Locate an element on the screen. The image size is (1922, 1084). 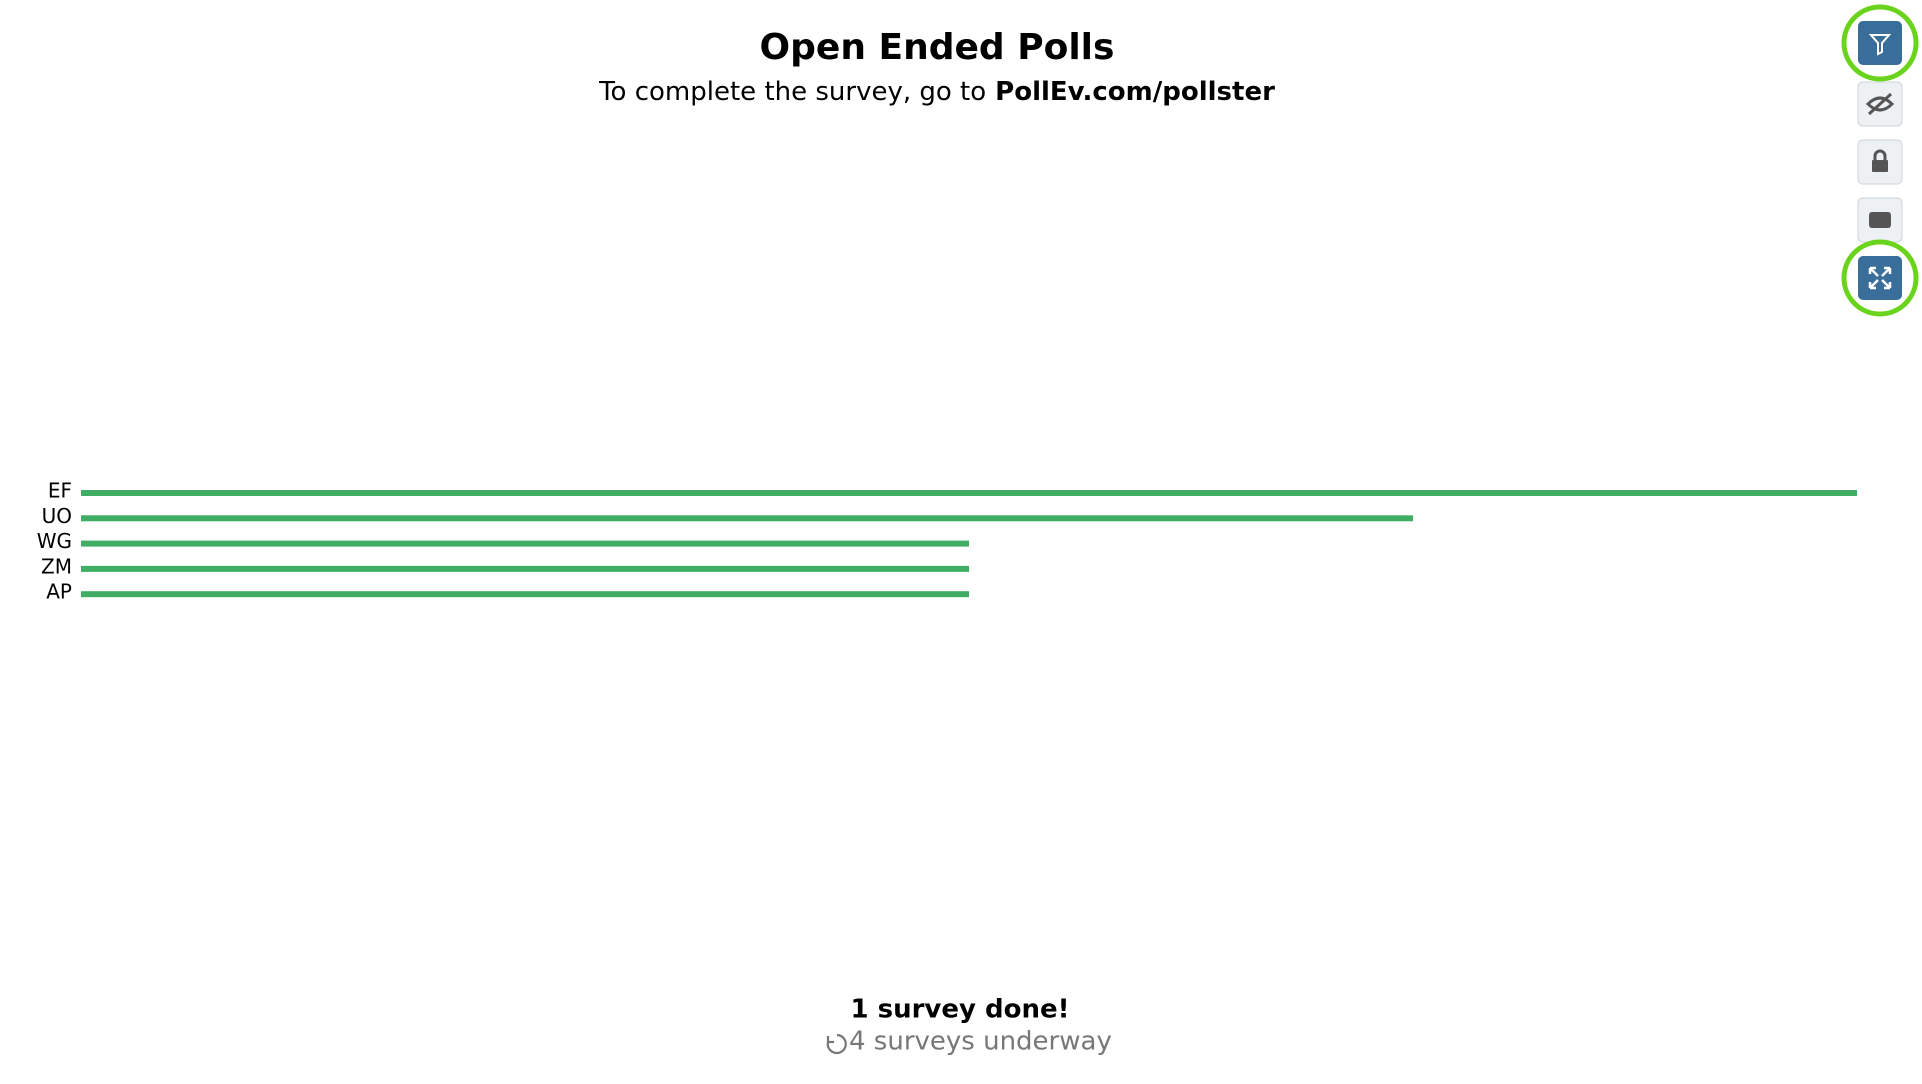
toolbar is located at coordinates (1880, 160).